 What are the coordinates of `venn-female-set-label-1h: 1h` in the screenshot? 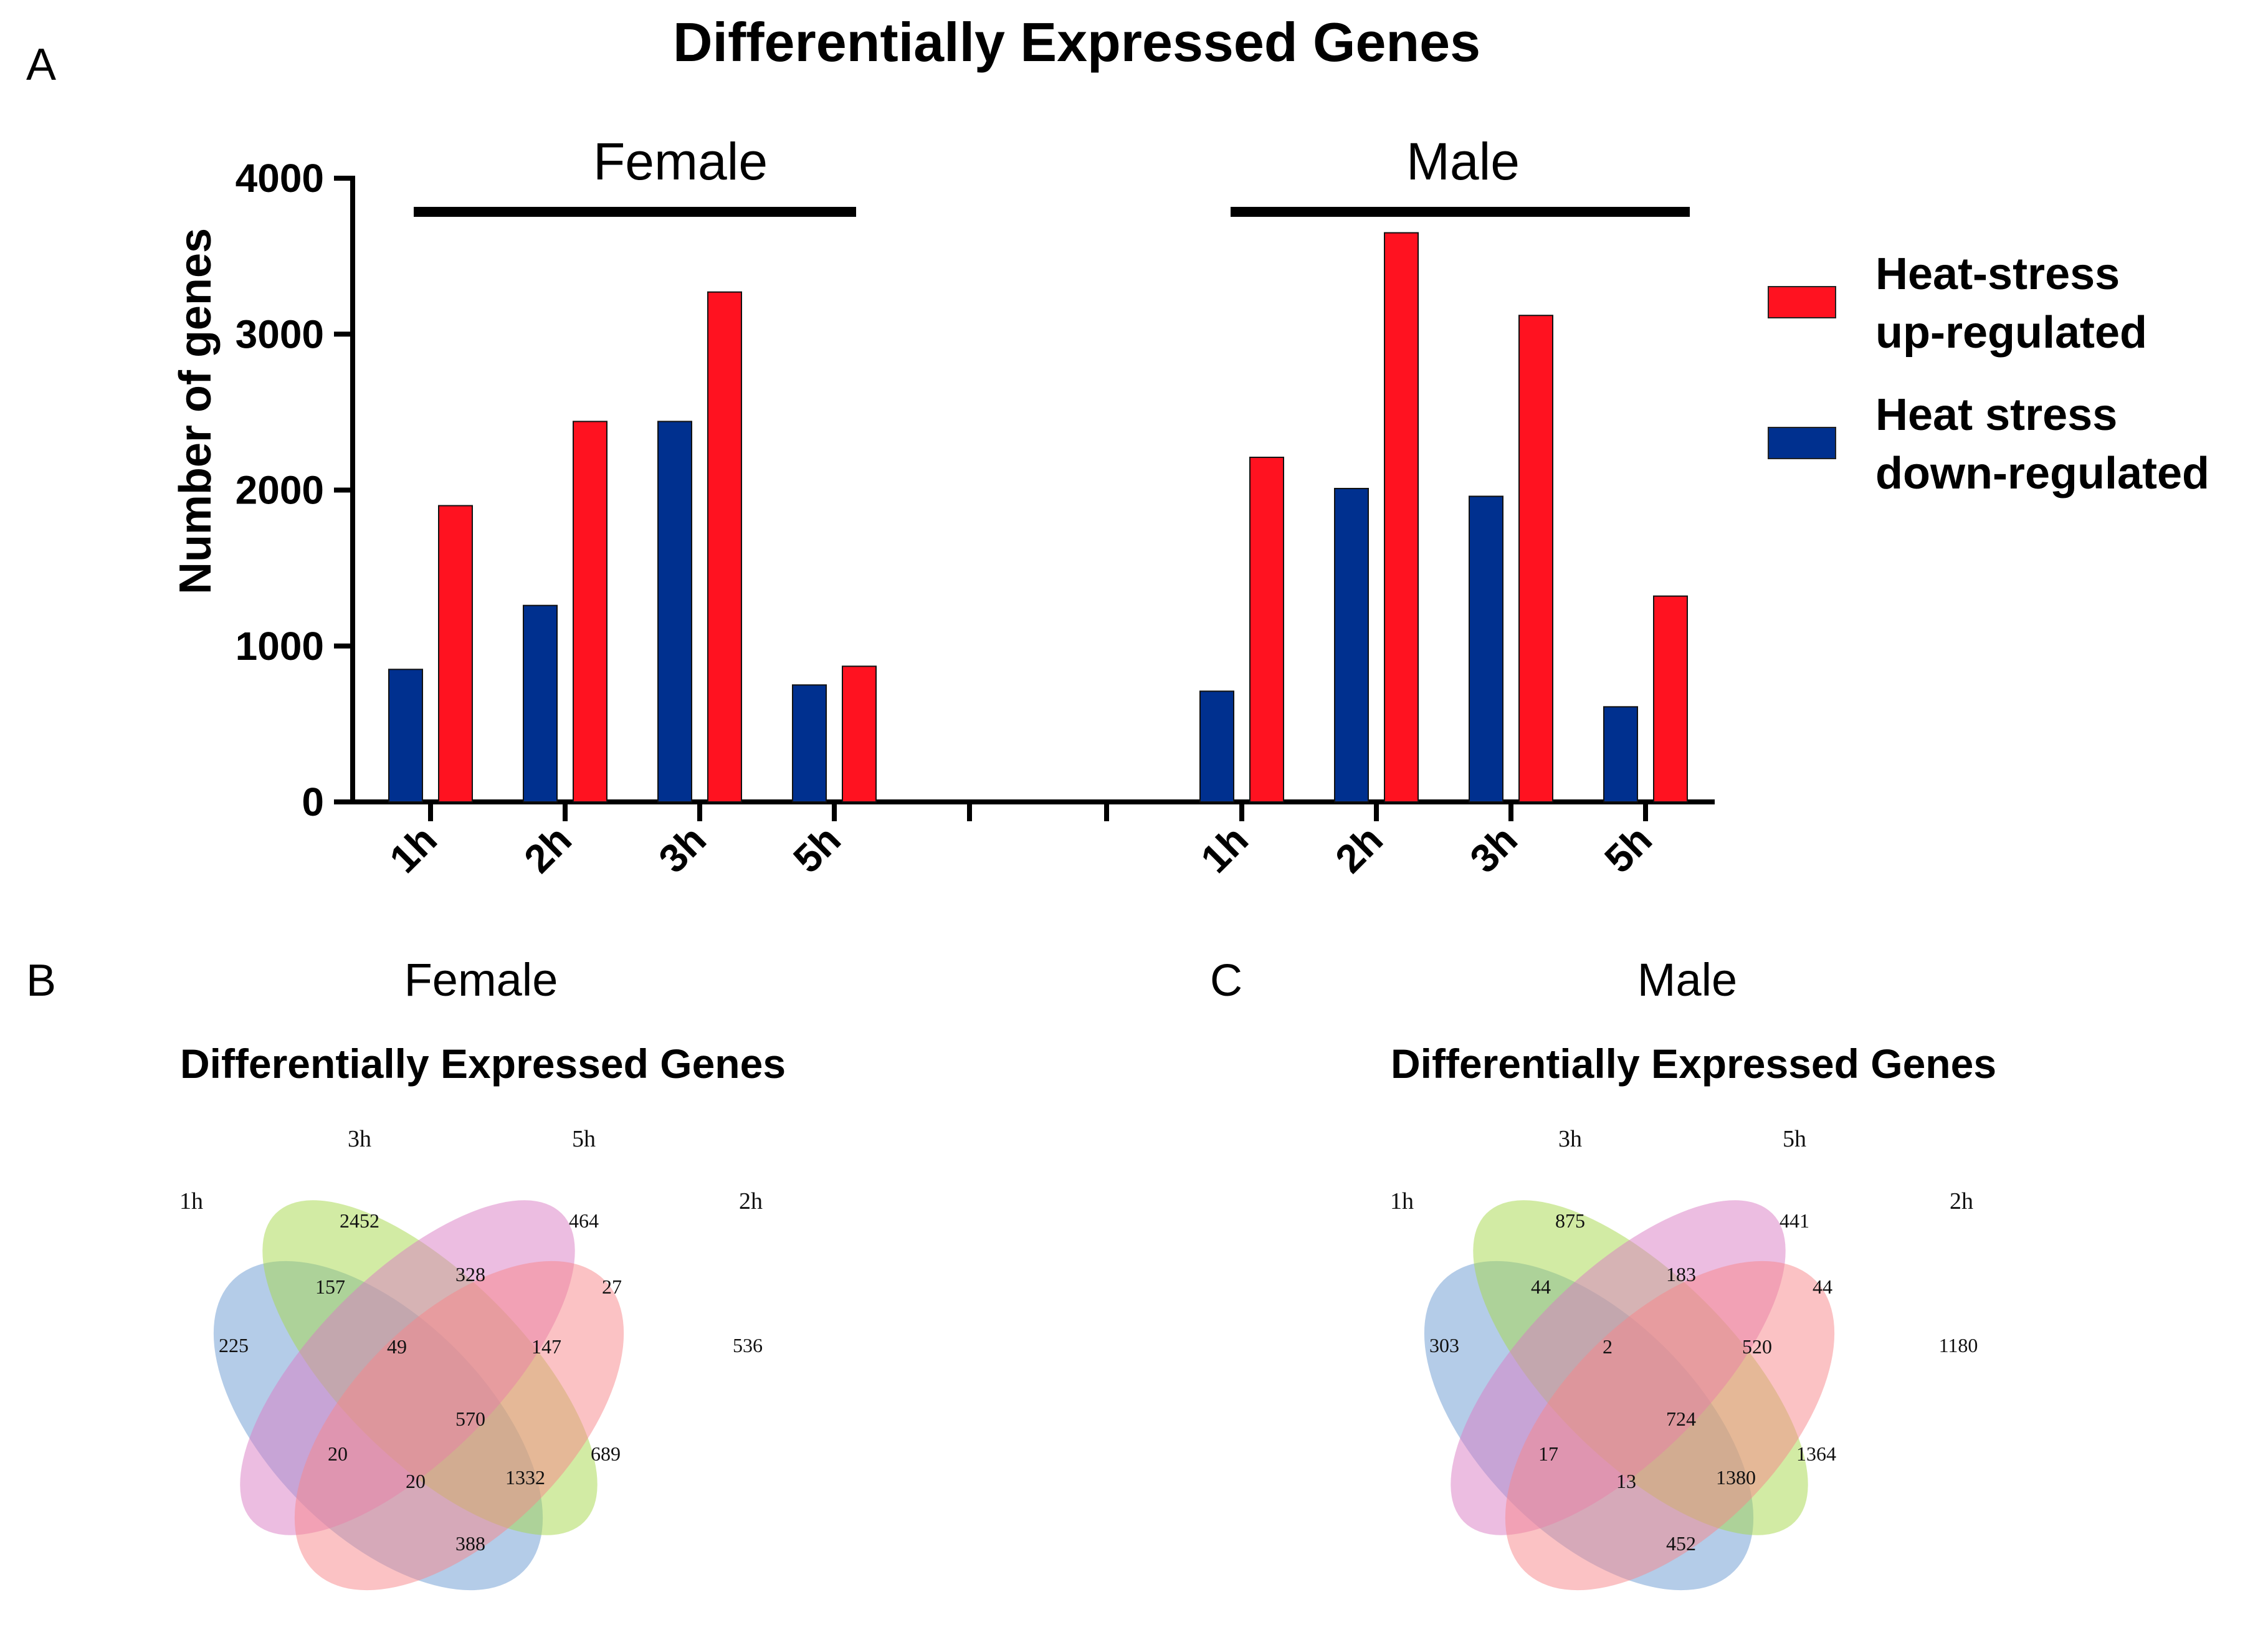 It's located at (191, 1201).